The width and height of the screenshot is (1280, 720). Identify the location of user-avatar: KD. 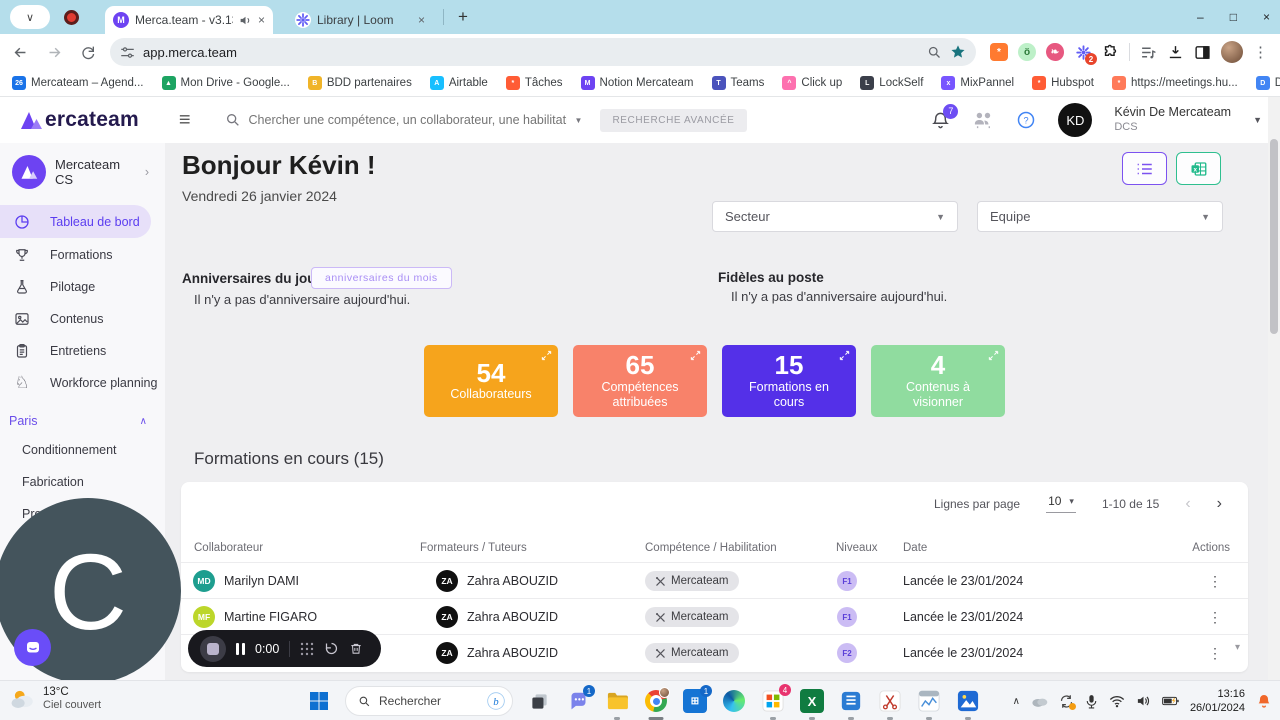
(1075, 120).